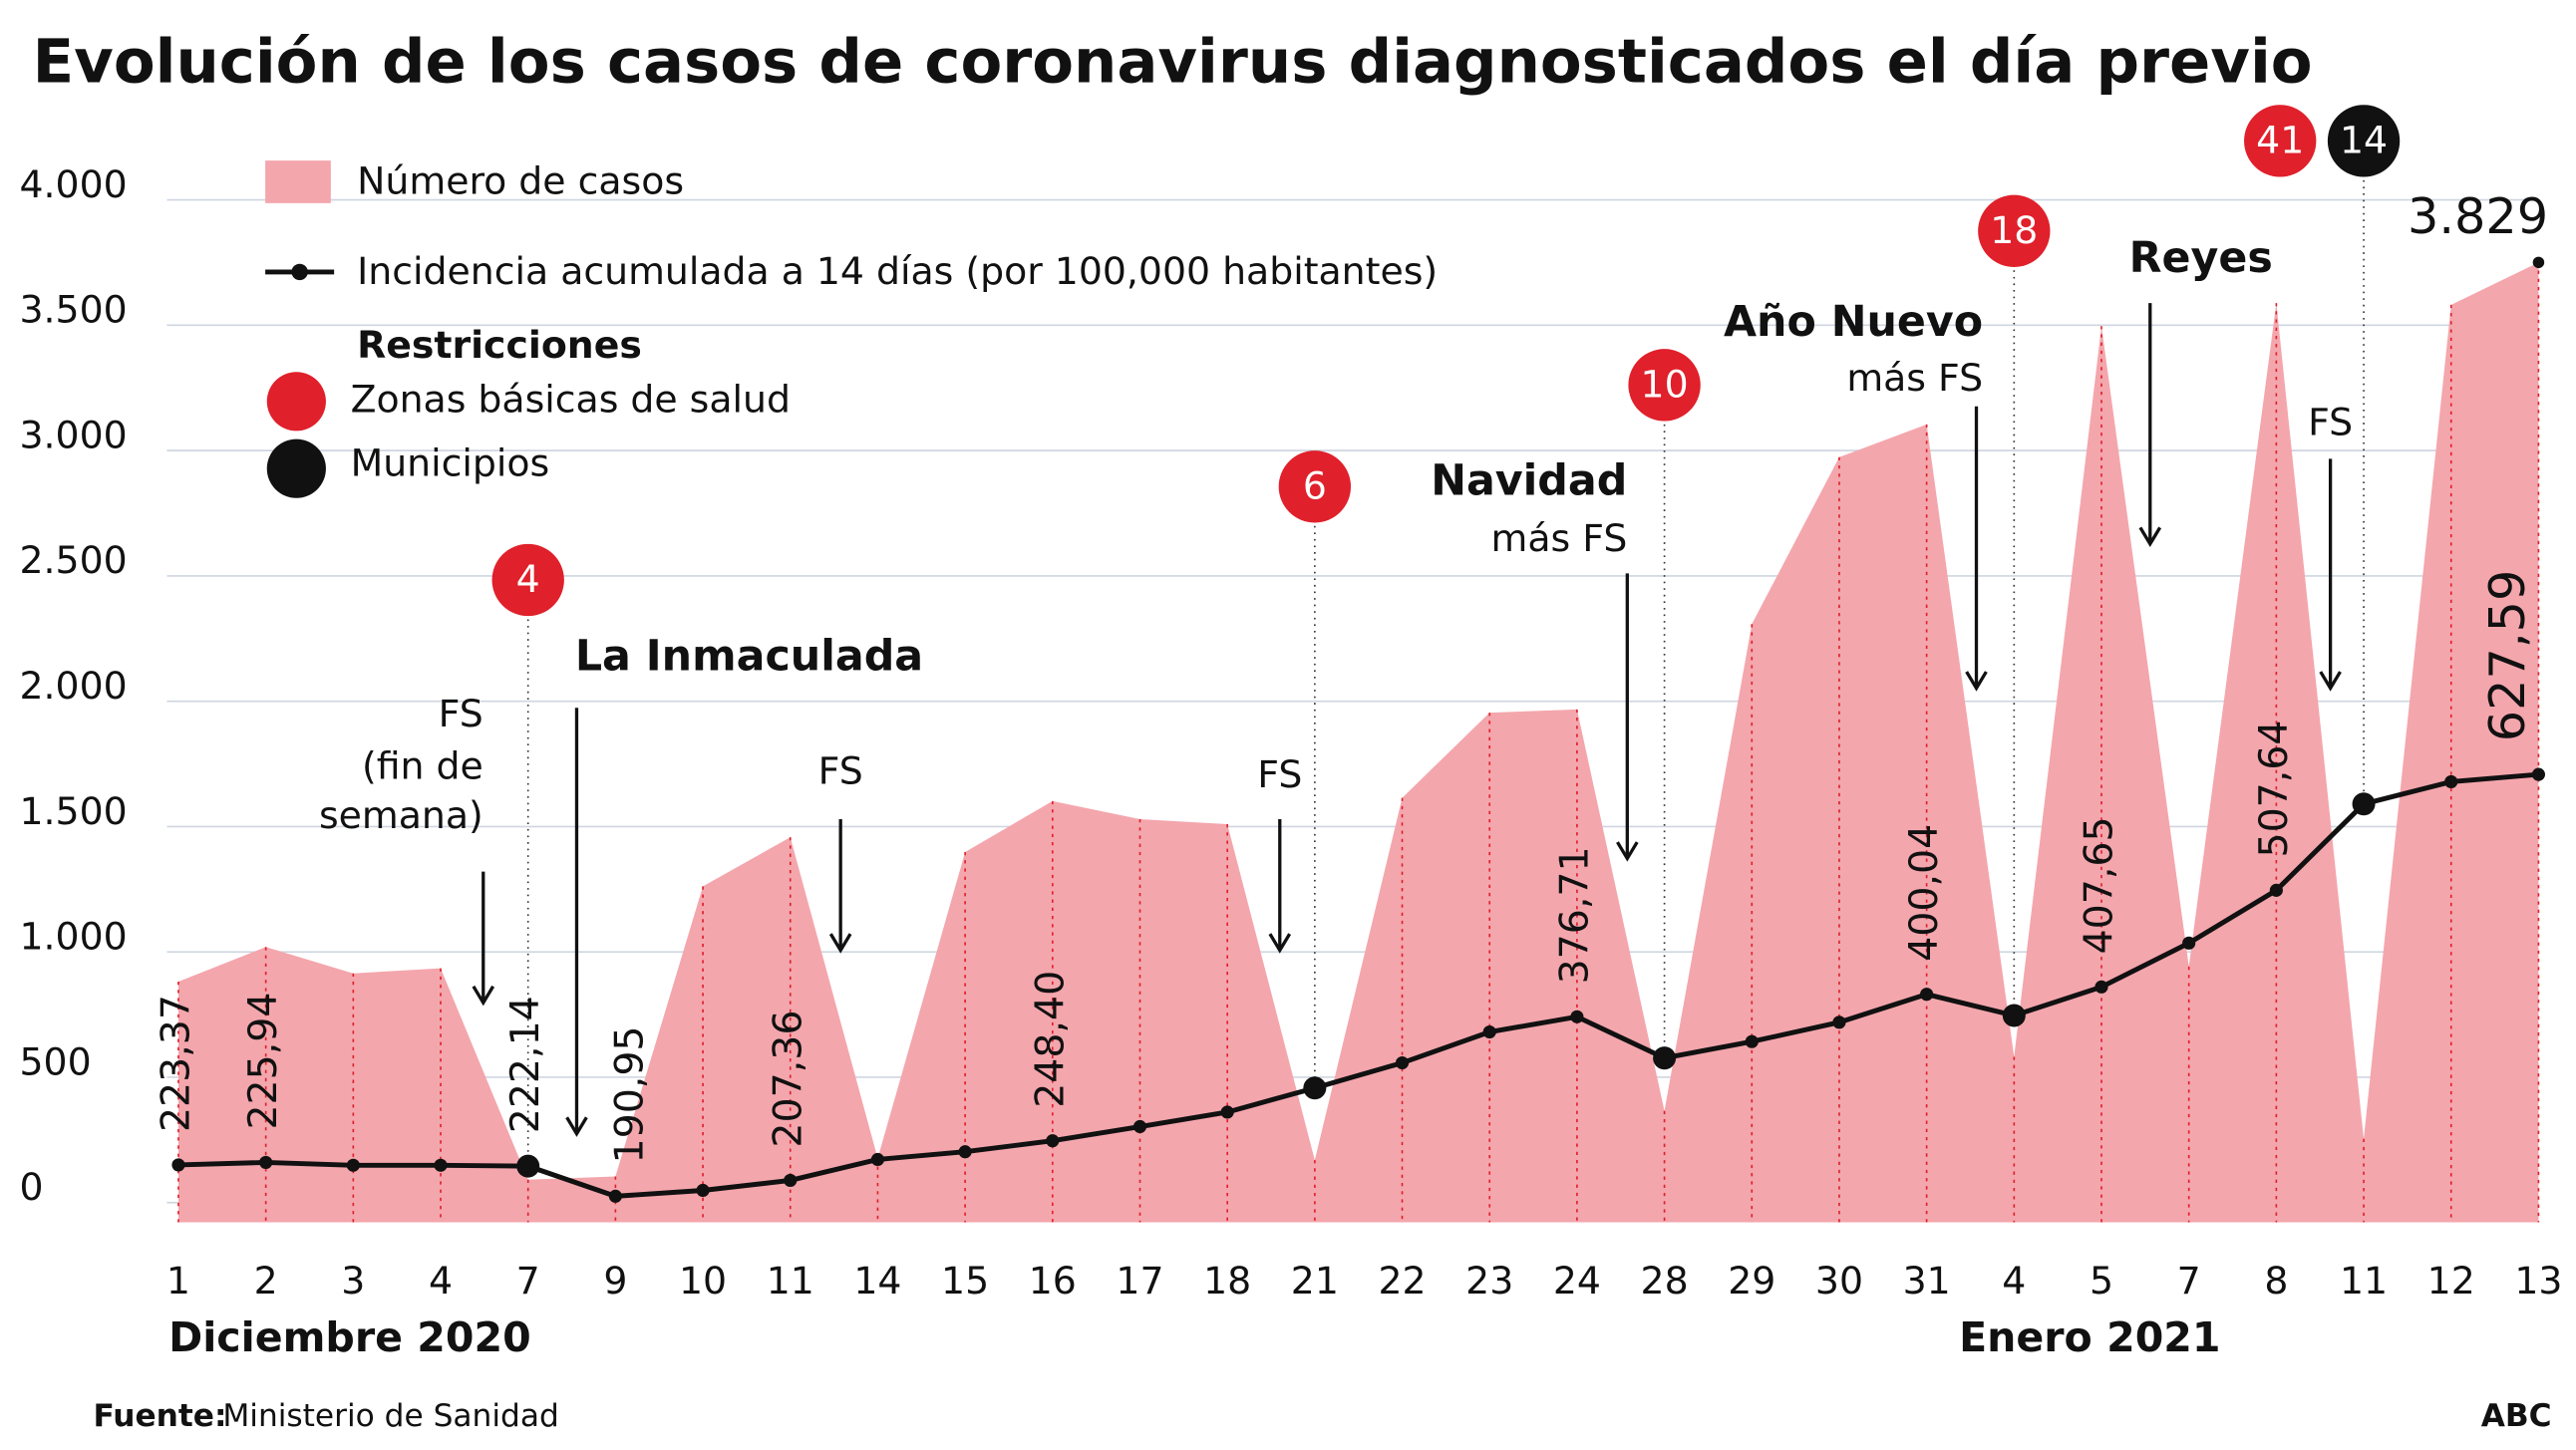  I want to click on annotation: Navidad, so click(1529, 481).